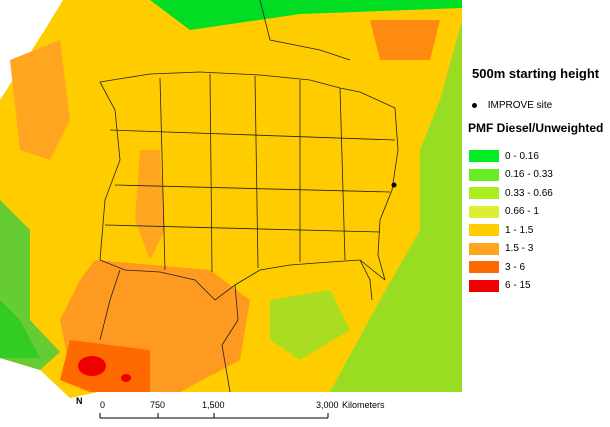  What do you see at coordinates (515, 267) in the screenshot?
I see `legend-label: 3 - 6` at bounding box center [515, 267].